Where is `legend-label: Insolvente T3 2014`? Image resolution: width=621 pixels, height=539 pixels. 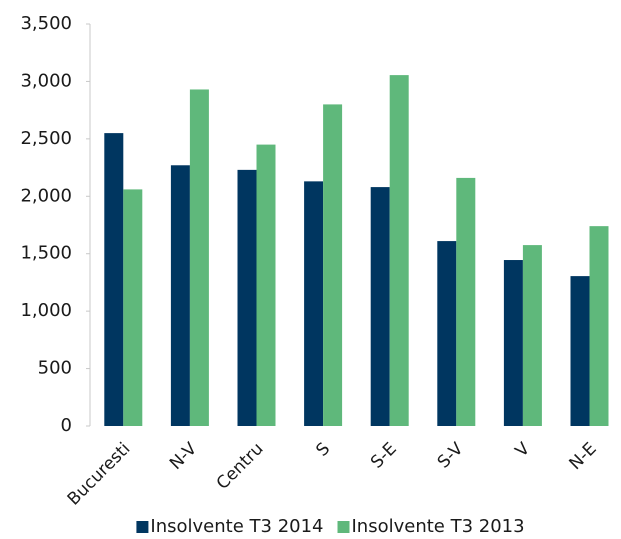 legend-label: Insolvente T3 2014 is located at coordinates (236, 526).